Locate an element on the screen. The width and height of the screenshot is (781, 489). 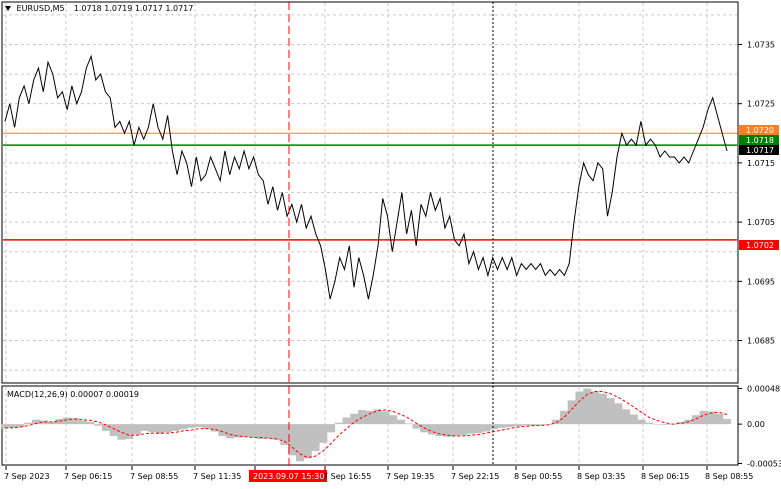
macd-axis: 0.00048 0.00 -0.00053 is located at coordinates (759, 426).